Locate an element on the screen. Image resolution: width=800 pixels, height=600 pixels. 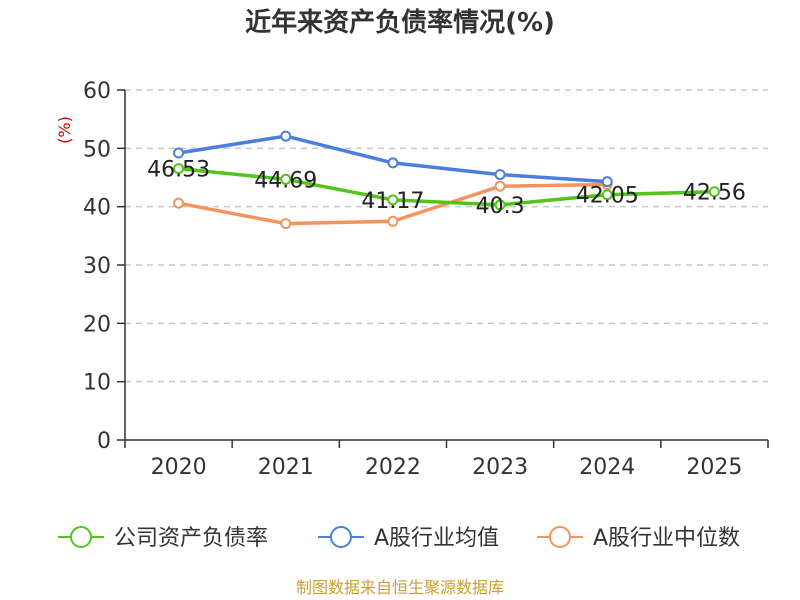
data-label: 44.69 is located at coordinates (285, 180).